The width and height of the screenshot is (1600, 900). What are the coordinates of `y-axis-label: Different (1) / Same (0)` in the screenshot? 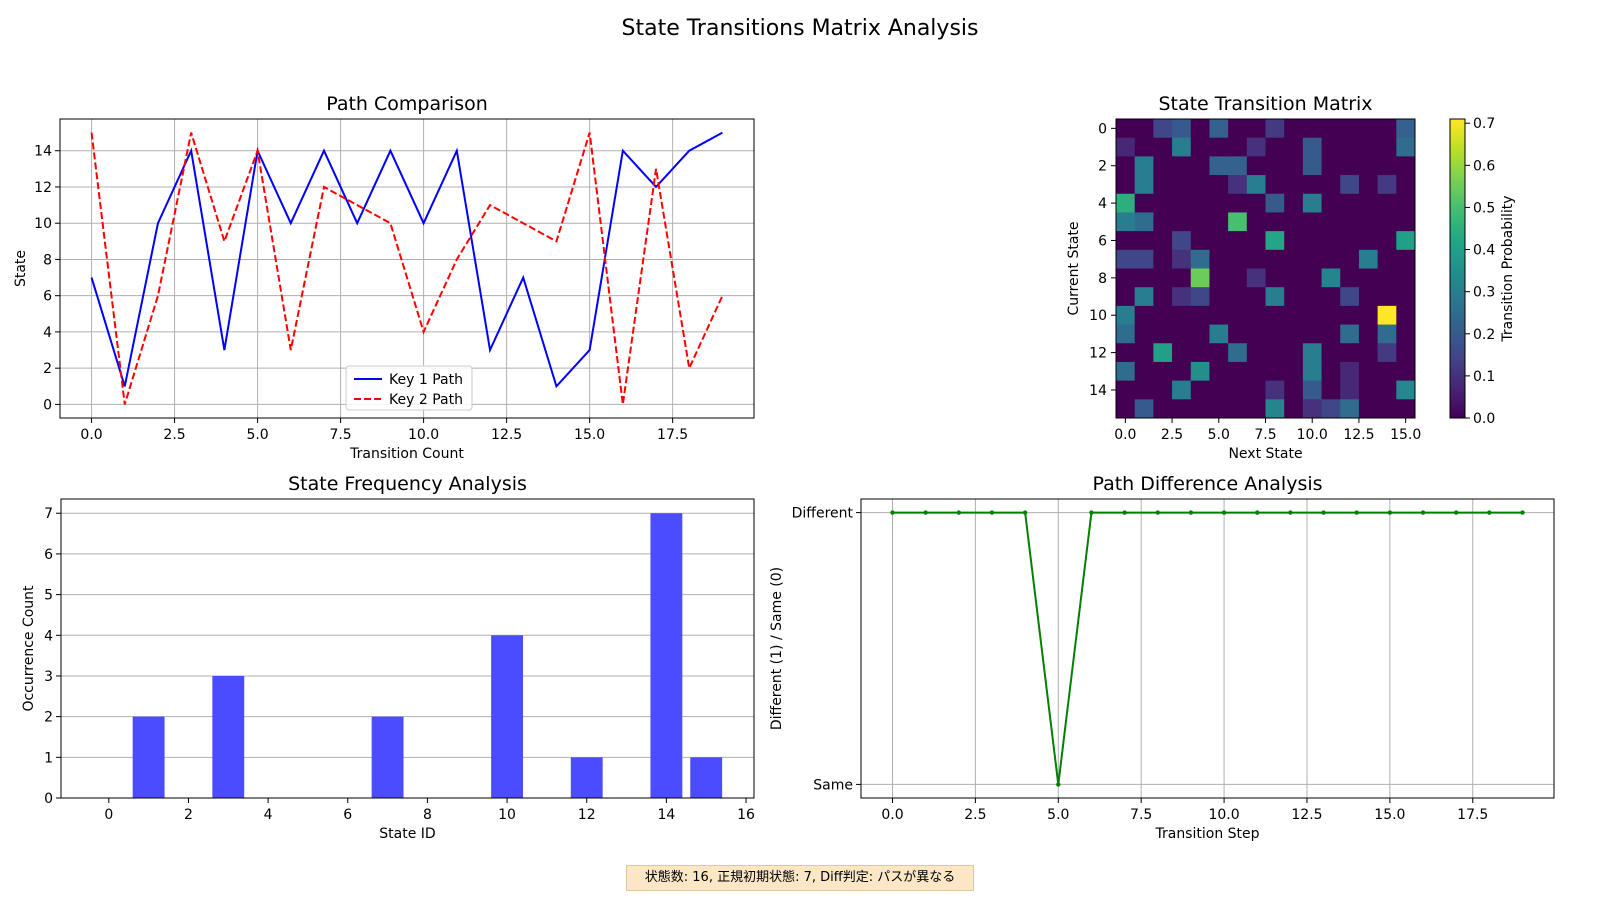 It's located at (777, 648).